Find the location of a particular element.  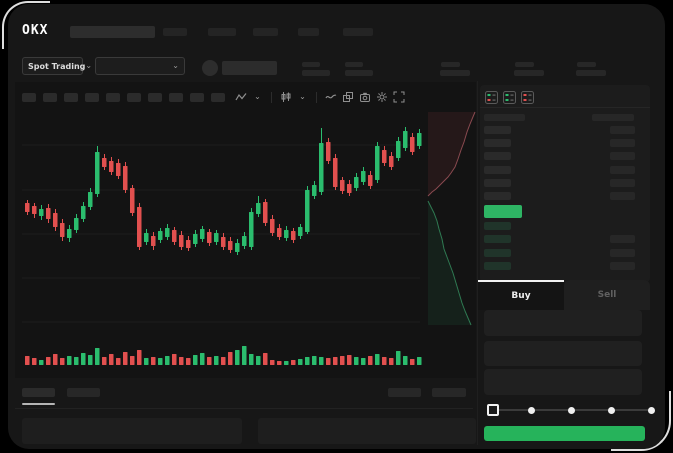

slider-handle is located at coordinates (493, 410).